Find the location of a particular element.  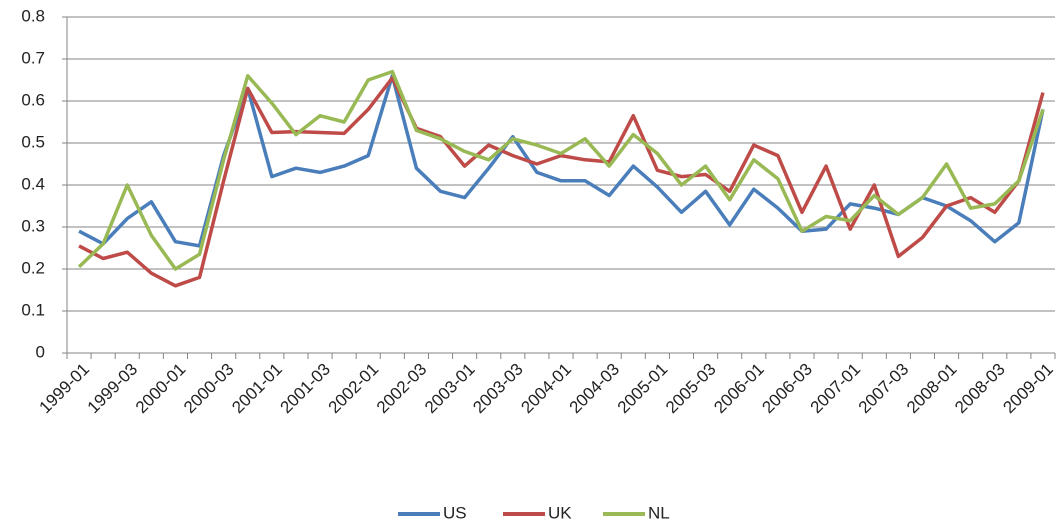

x-tick-label: 2008-03 is located at coordinates (980, 389).